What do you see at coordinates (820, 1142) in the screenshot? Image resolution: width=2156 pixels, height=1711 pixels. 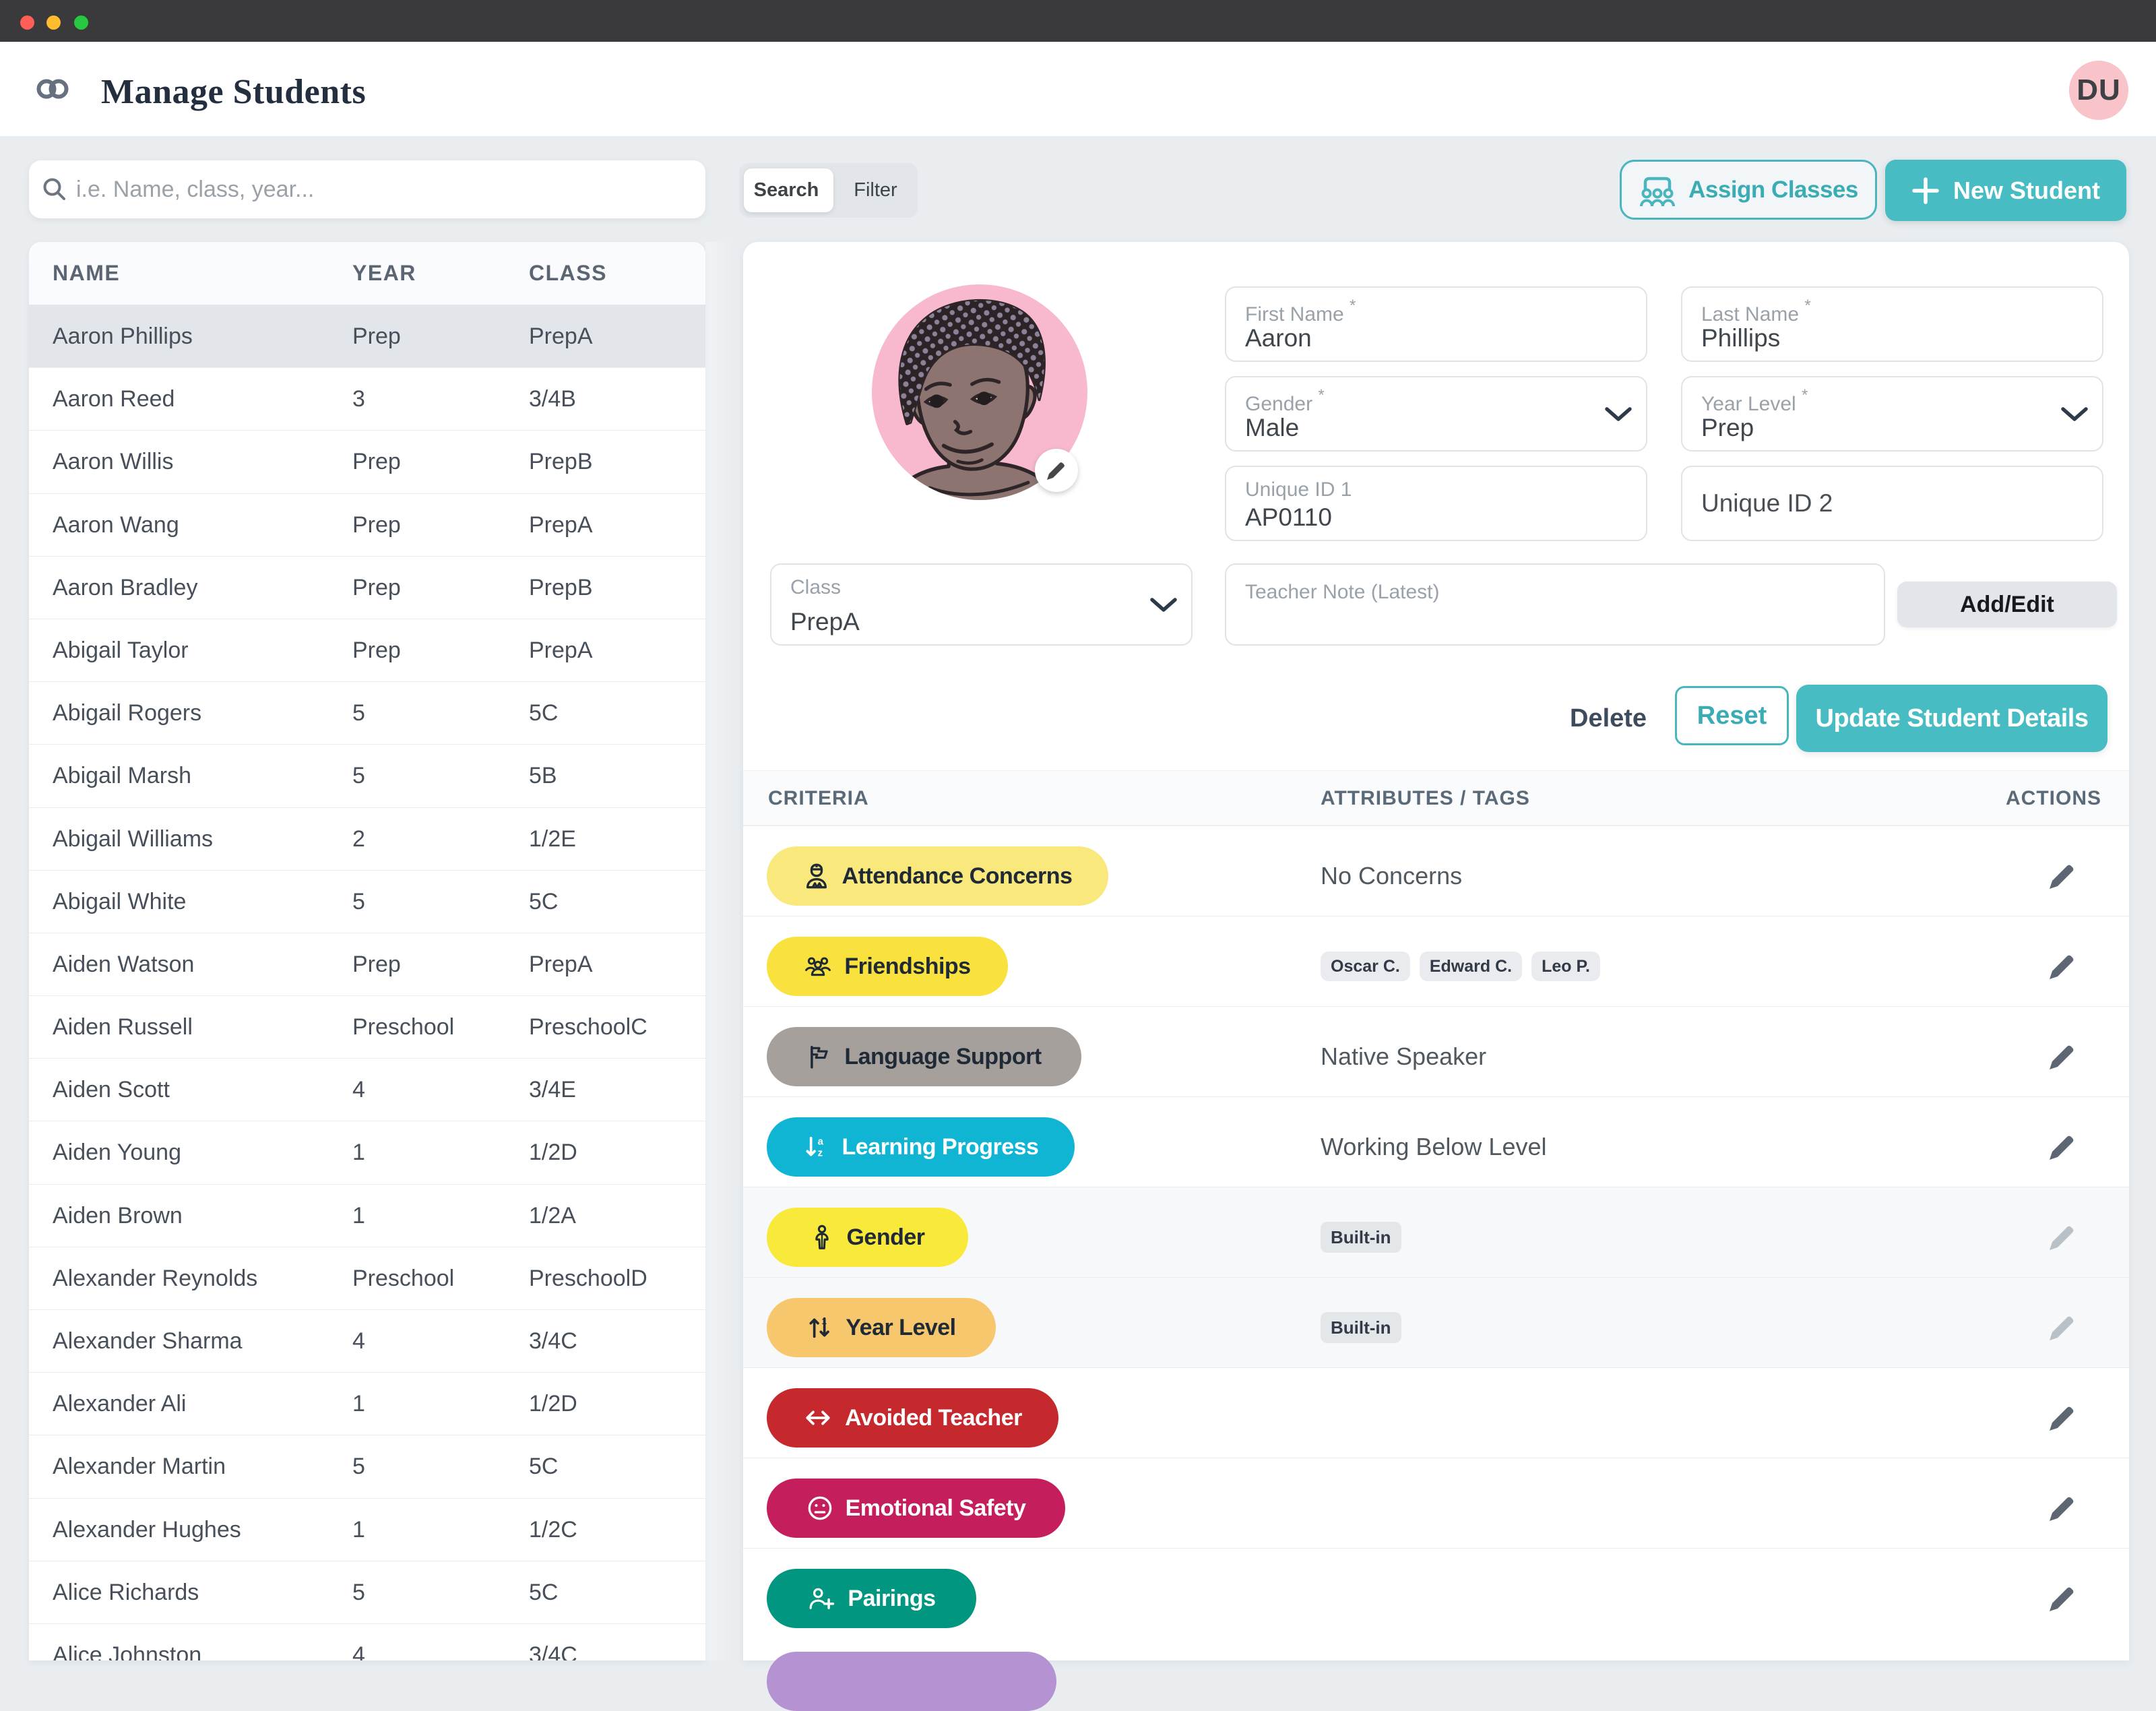 I see `svg-text: a` at bounding box center [820, 1142].